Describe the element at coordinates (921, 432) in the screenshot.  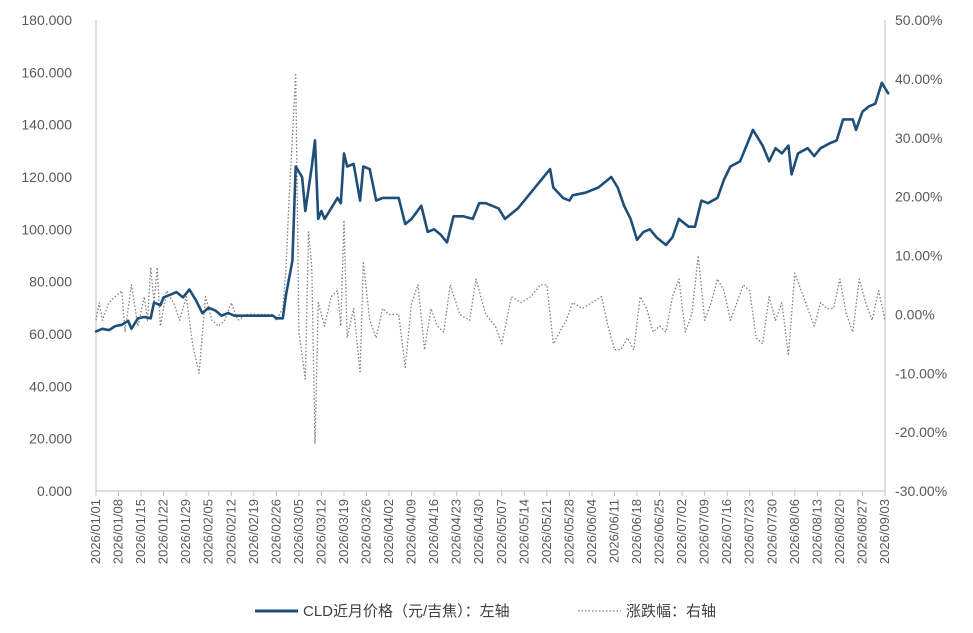
I see `right-axis-tick-label: -20.00%` at that location.